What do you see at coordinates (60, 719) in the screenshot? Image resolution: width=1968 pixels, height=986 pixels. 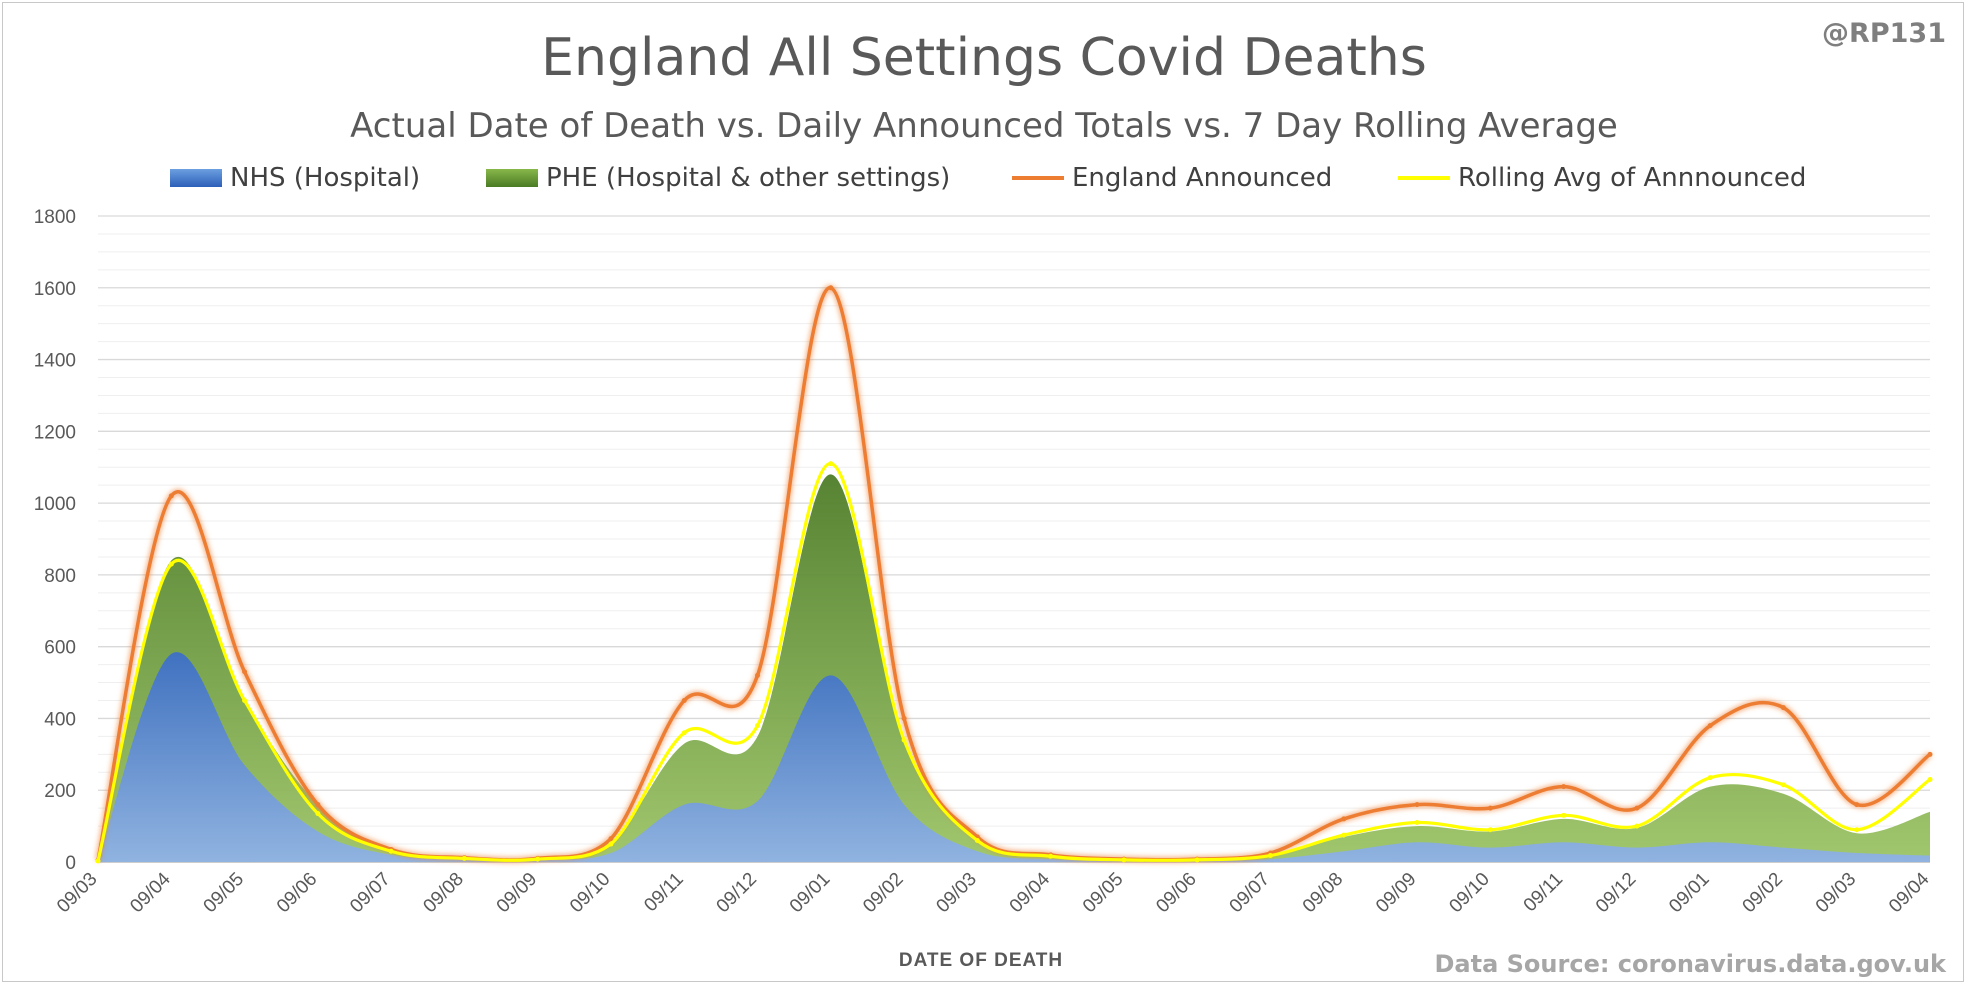 I see `y-tick-label: 400` at bounding box center [60, 719].